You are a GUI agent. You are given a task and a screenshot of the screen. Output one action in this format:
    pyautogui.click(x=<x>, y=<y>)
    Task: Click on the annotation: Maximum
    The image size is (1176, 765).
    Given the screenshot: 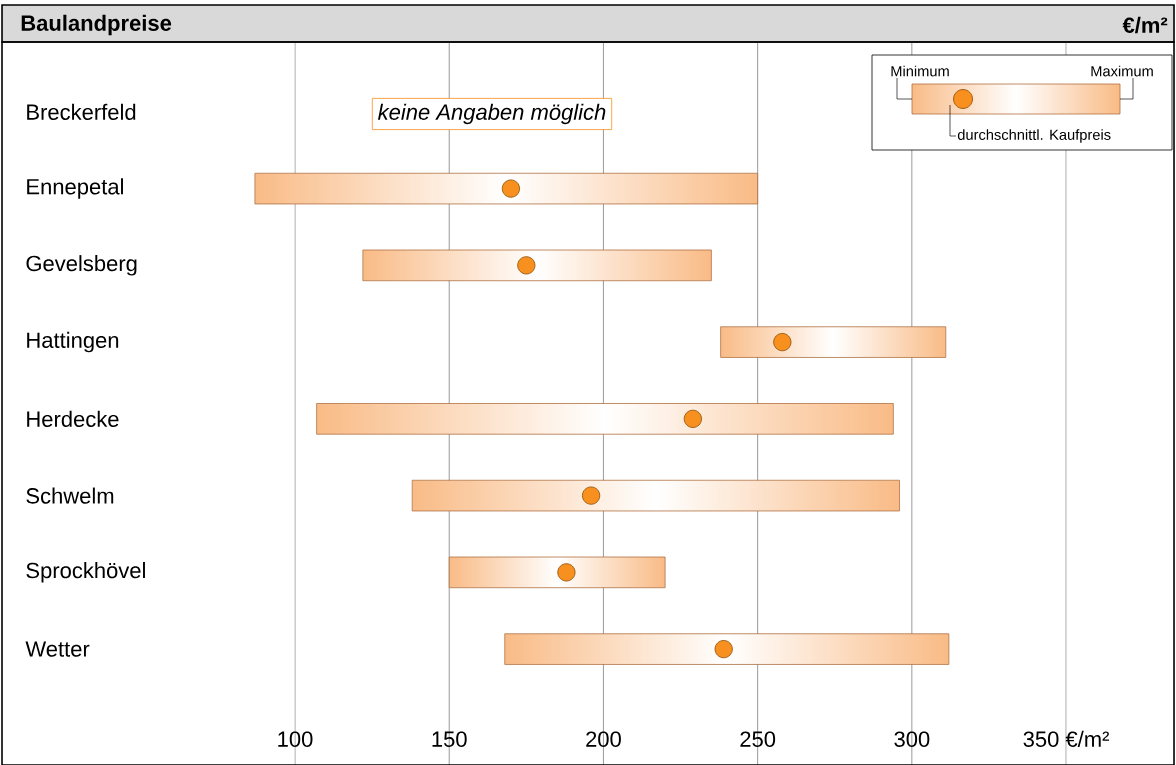 What is the action you would take?
    pyautogui.click(x=1122, y=71)
    